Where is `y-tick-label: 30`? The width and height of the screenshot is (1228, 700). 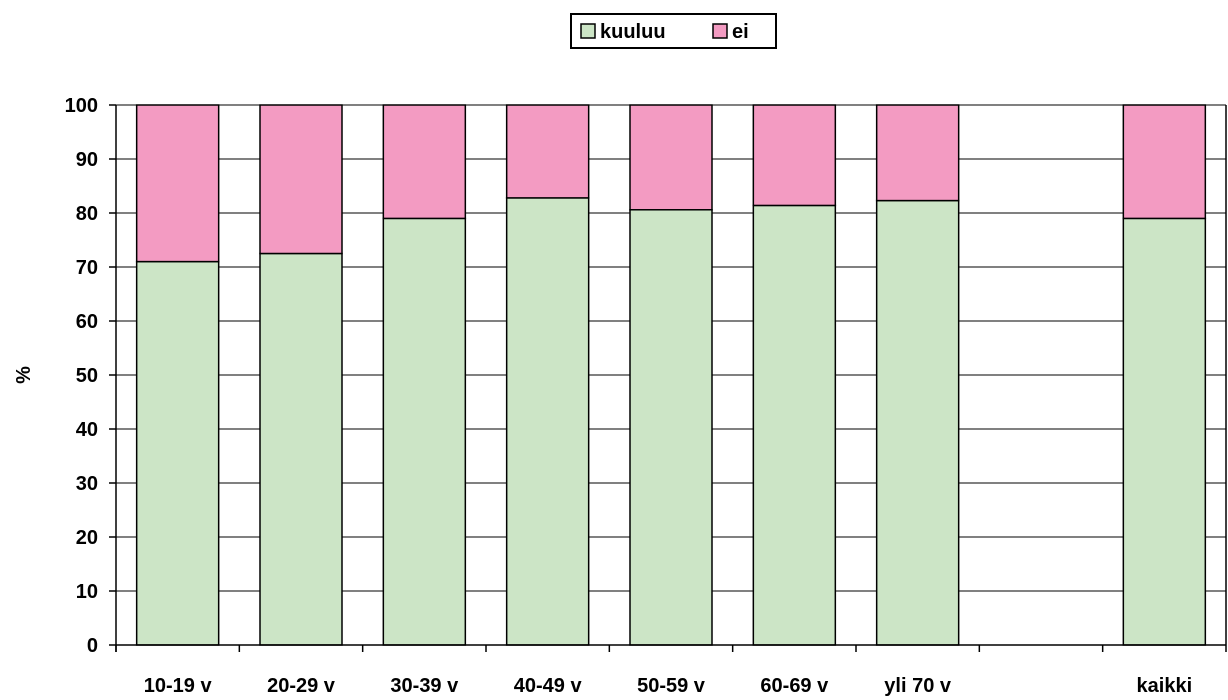 y-tick-label: 30 is located at coordinates (87, 484).